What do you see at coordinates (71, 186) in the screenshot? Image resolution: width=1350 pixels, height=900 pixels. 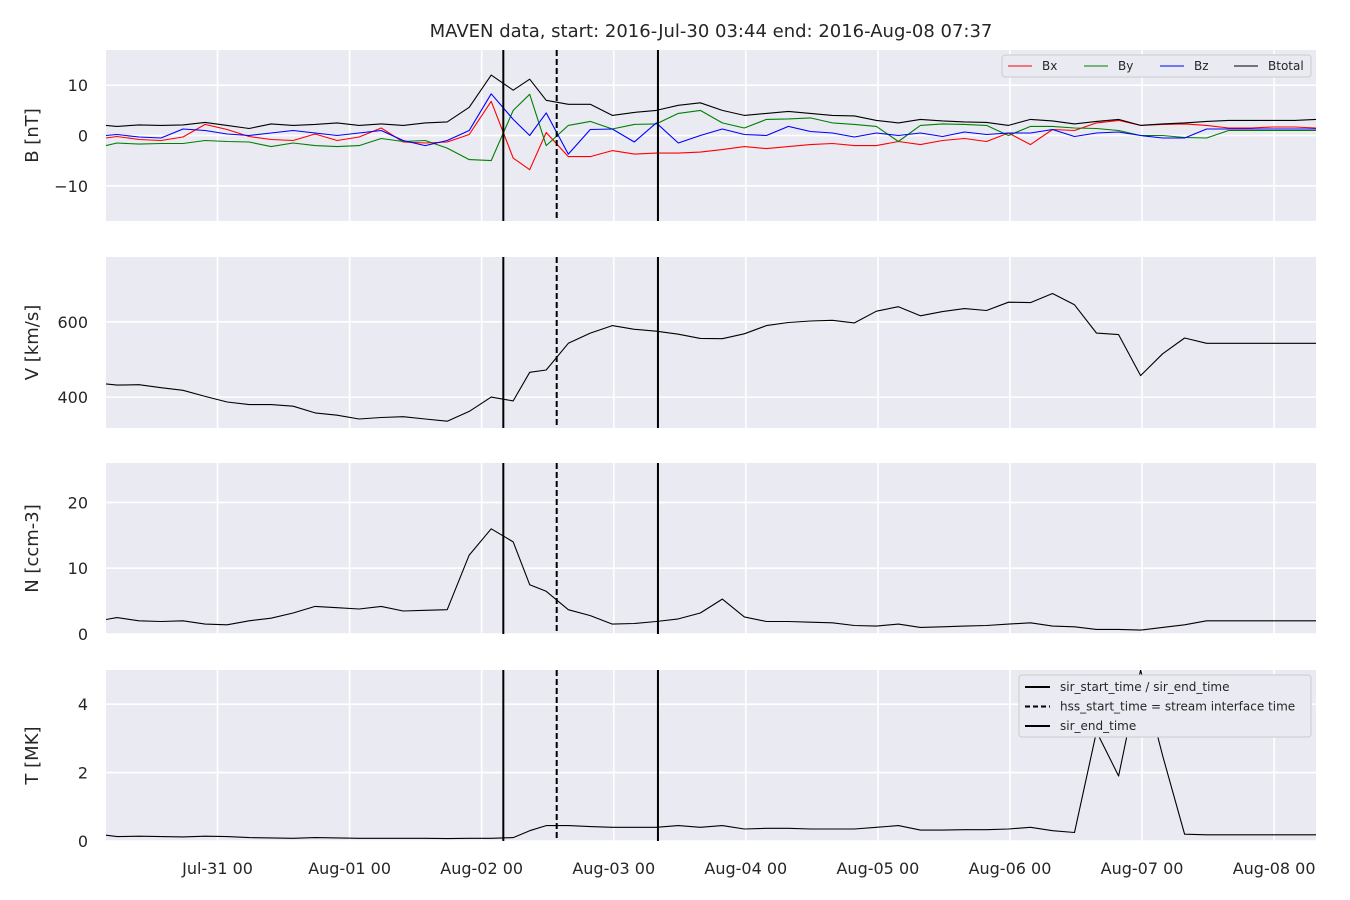 I see `y-tick-label: −10` at bounding box center [71, 186].